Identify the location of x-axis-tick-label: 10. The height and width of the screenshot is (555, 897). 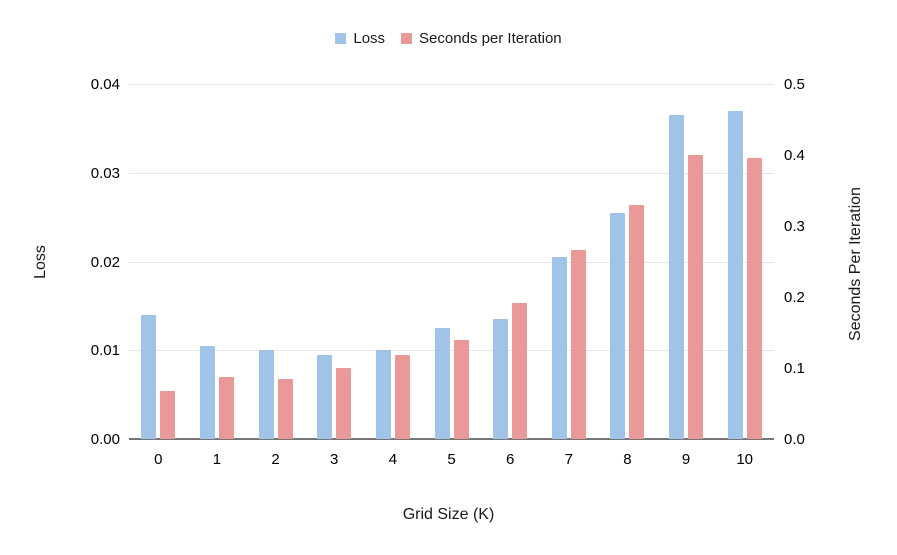
(745, 459).